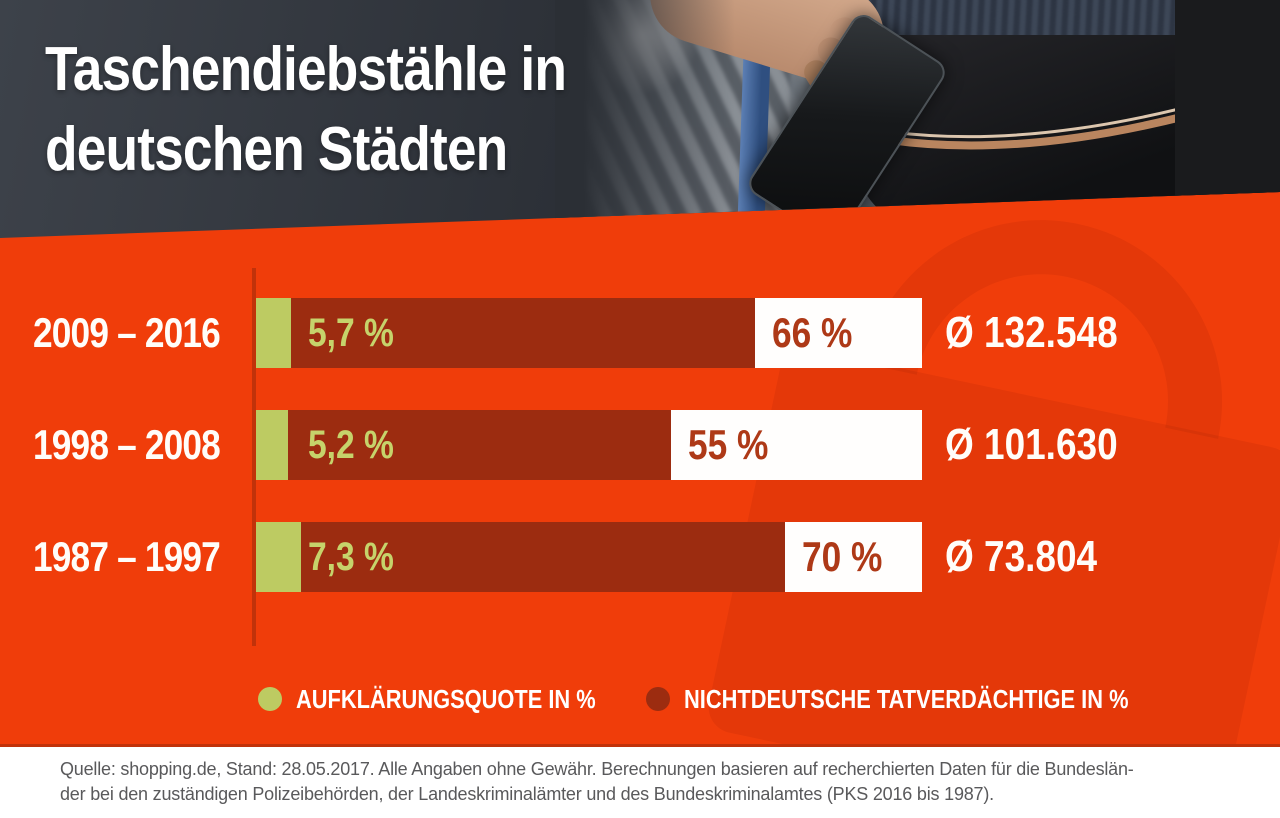  What do you see at coordinates (906, 698) in the screenshot?
I see `legend-label: NICHTDEUTSCHE TATVERDÄCHTIGE IN %` at bounding box center [906, 698].